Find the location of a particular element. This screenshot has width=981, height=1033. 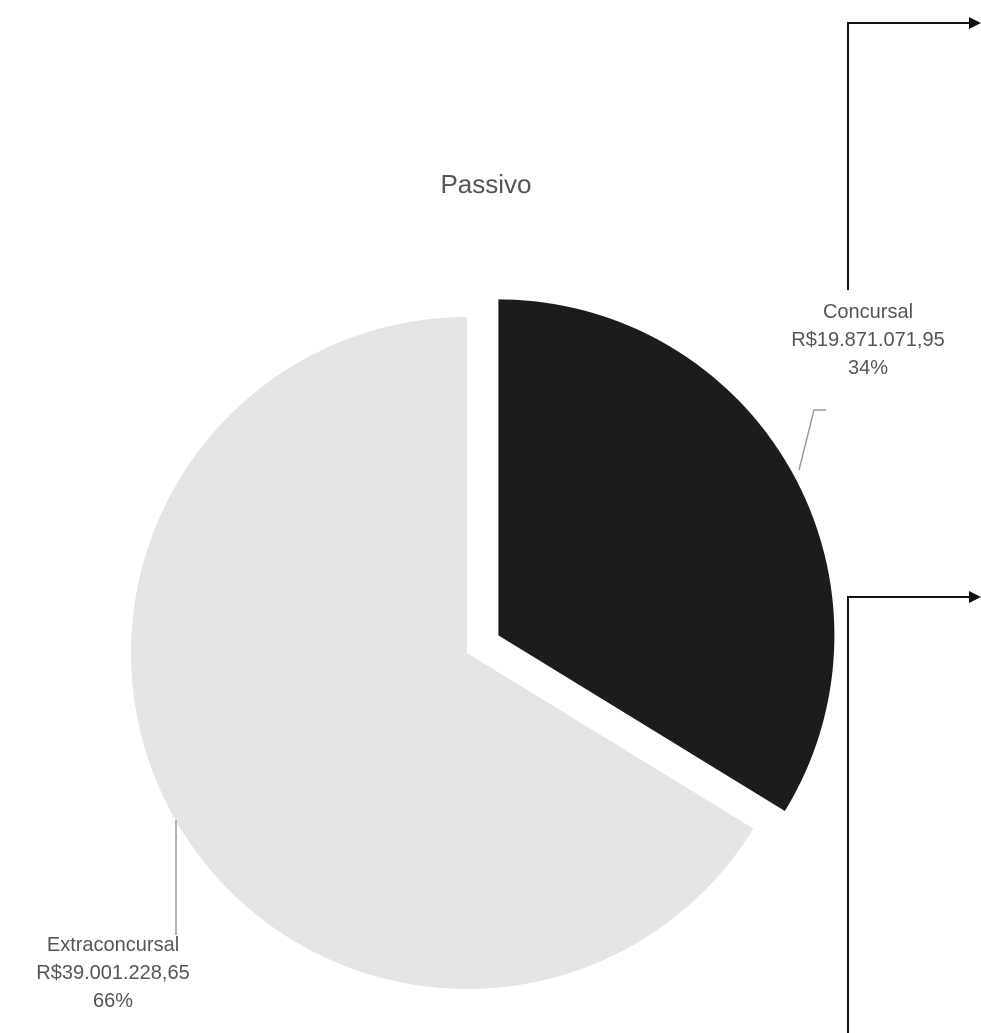

slice-percent-concursal: 34% is located at coordinates (868, 368).